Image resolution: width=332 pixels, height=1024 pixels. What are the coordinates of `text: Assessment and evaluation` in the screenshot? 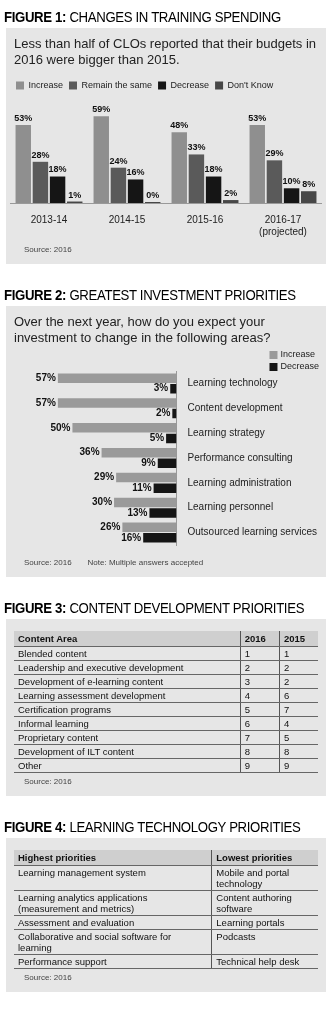 It's located at (76, 923).